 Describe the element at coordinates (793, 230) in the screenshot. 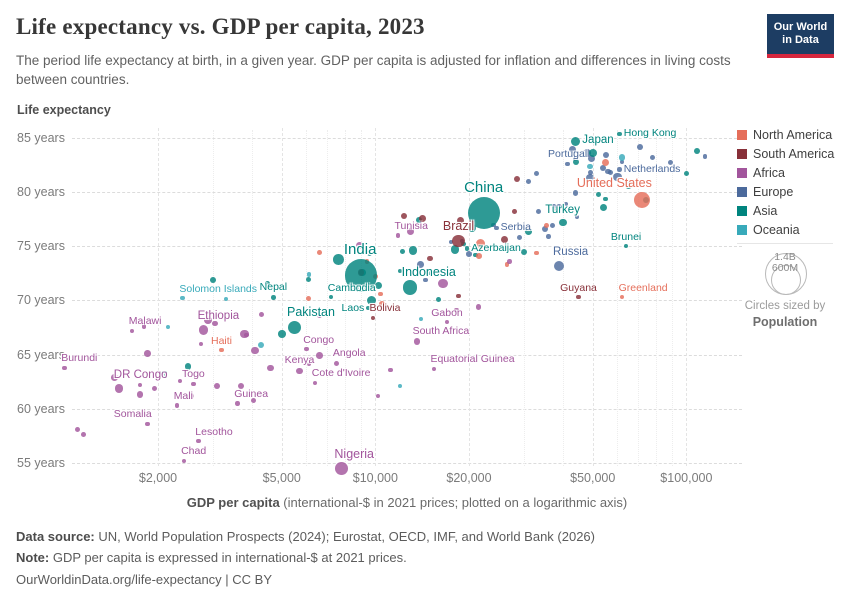

I see `legend-item-oceania: Oceania` at that location.